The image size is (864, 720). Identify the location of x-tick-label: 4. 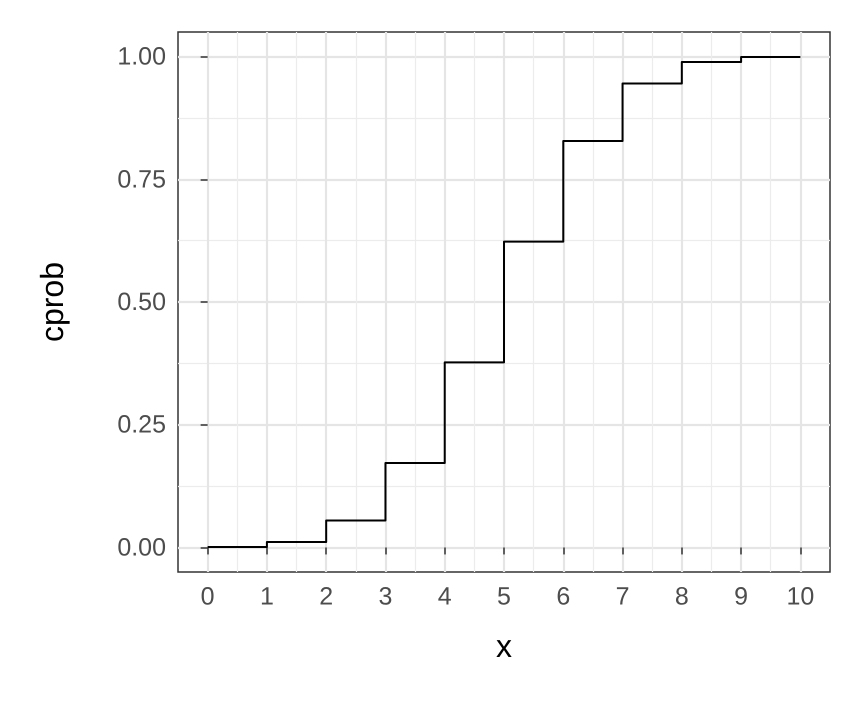
(445, 596).